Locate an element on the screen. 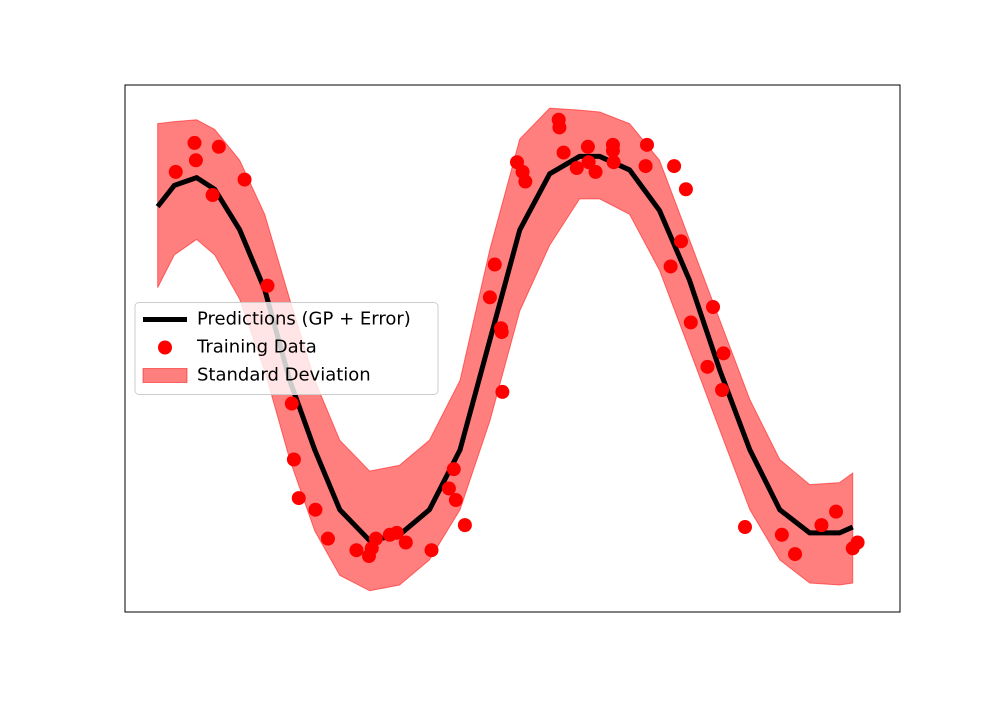 The height and width of the screenshot is (704, 1000). legend-box is located at coordinates (286, 348).